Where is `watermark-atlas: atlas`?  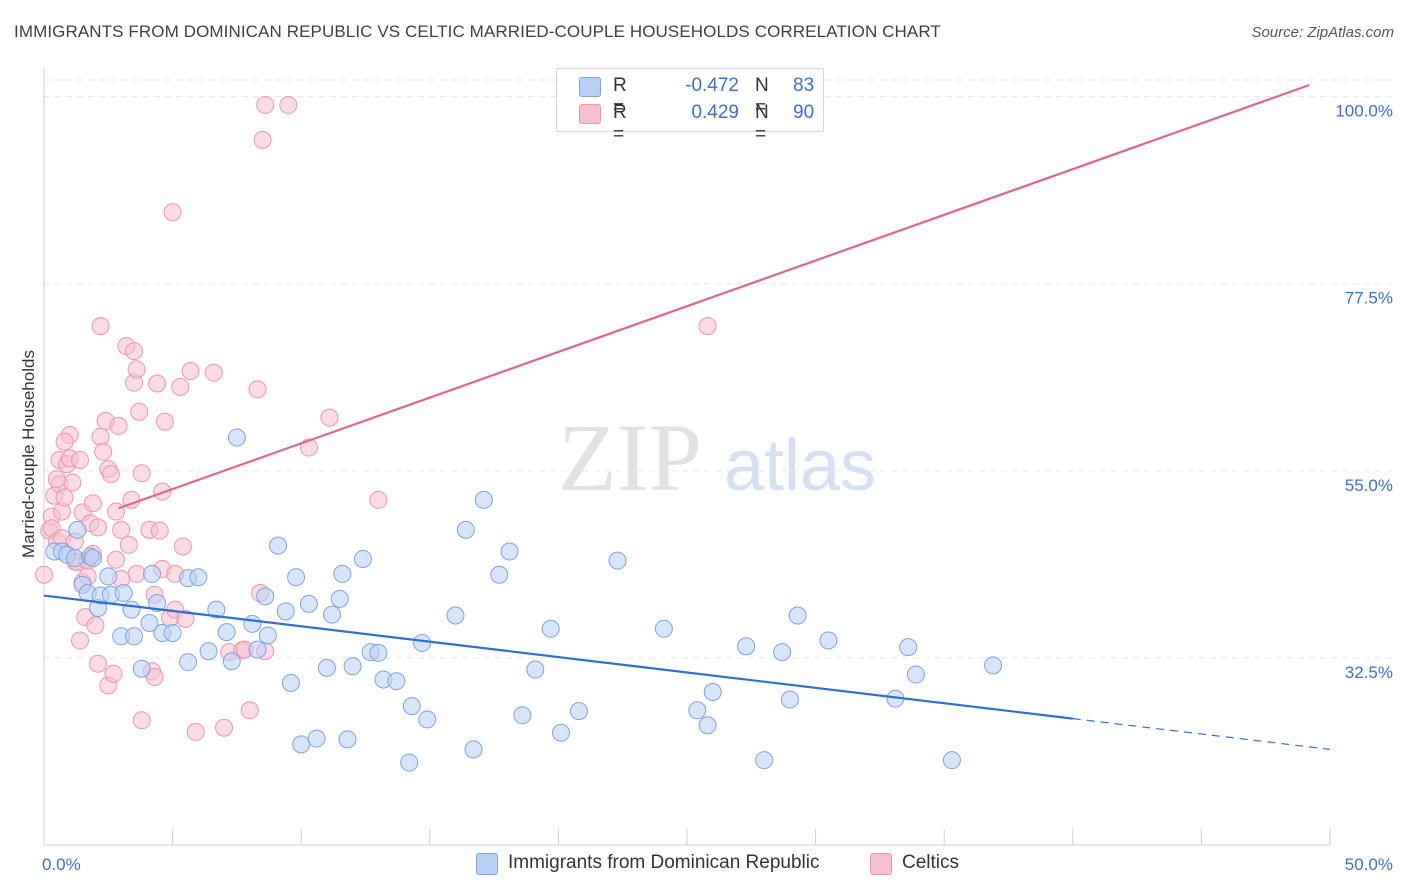 watermark-atlas: atlas is located at coordinates (800, 466).